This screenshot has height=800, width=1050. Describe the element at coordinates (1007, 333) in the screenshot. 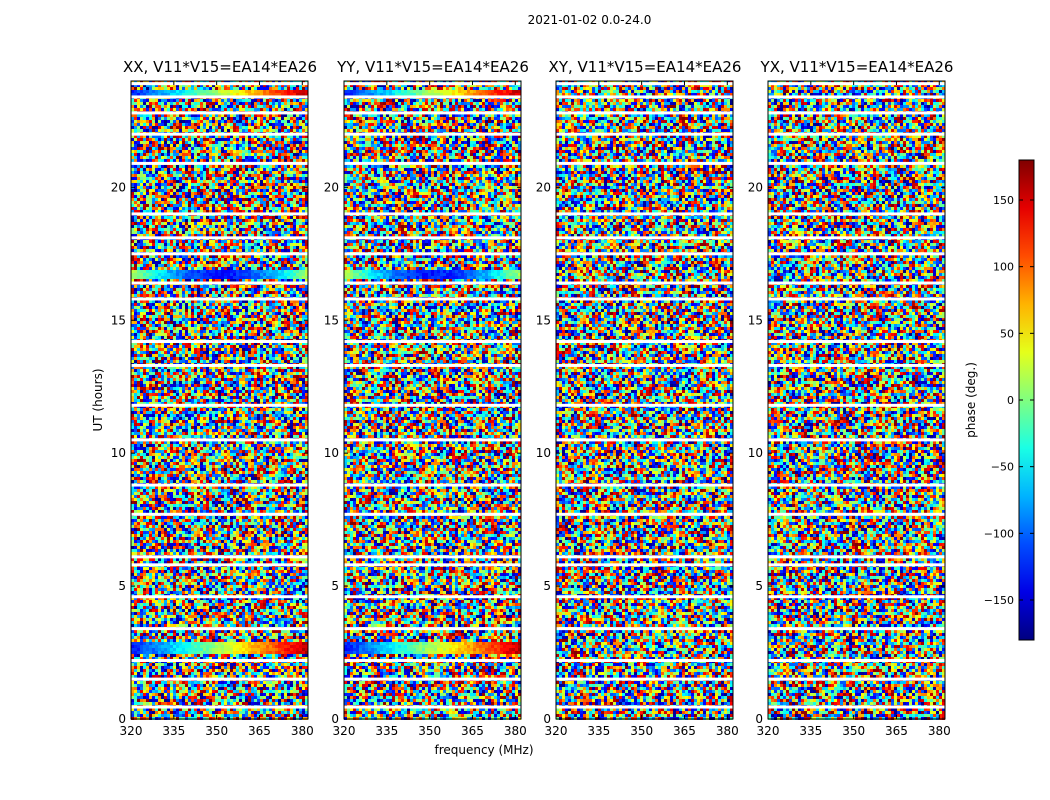

I see `colorbar-tick-label: 50` at that location.